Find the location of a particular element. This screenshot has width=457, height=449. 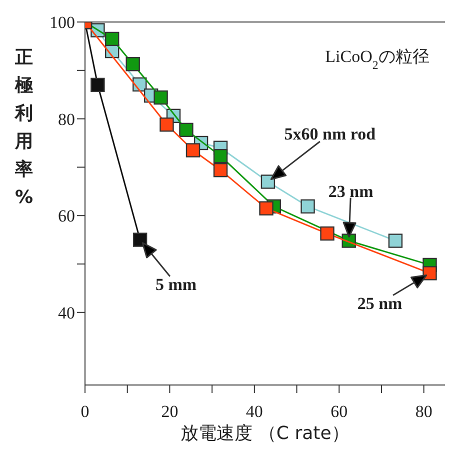

y-axis-title: 正極利用率 % is located at coordinates (24, 128).